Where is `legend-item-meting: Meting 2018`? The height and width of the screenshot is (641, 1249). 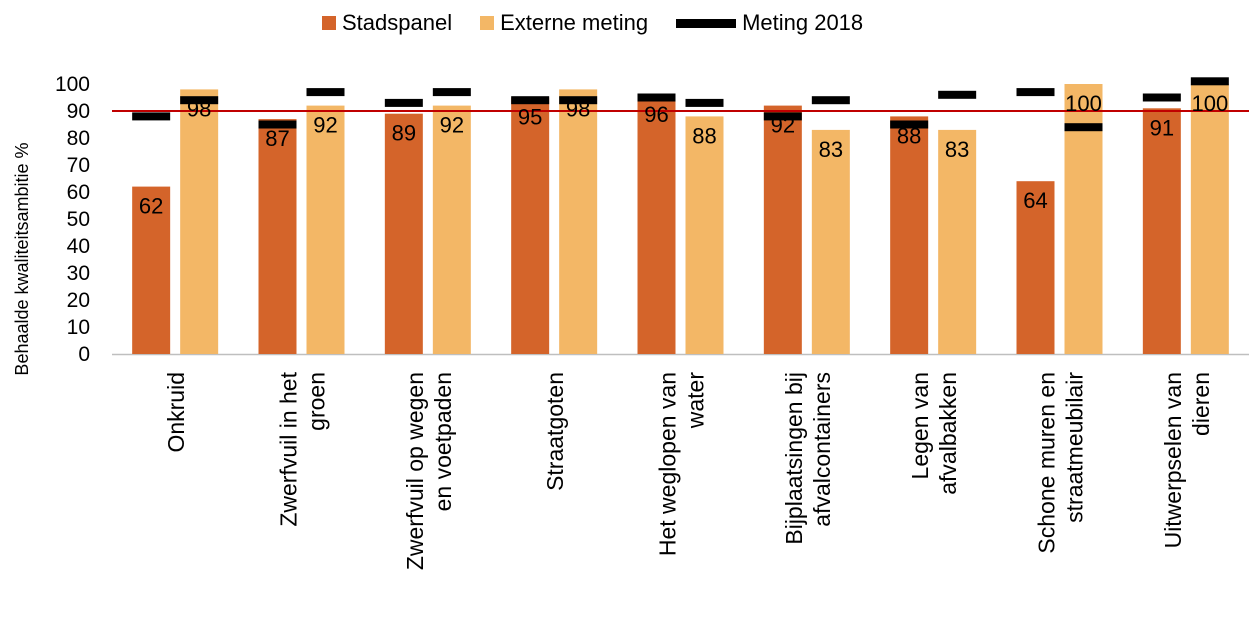 legend-item-meting: Meting 2018 is located at coordinates (769, 23).